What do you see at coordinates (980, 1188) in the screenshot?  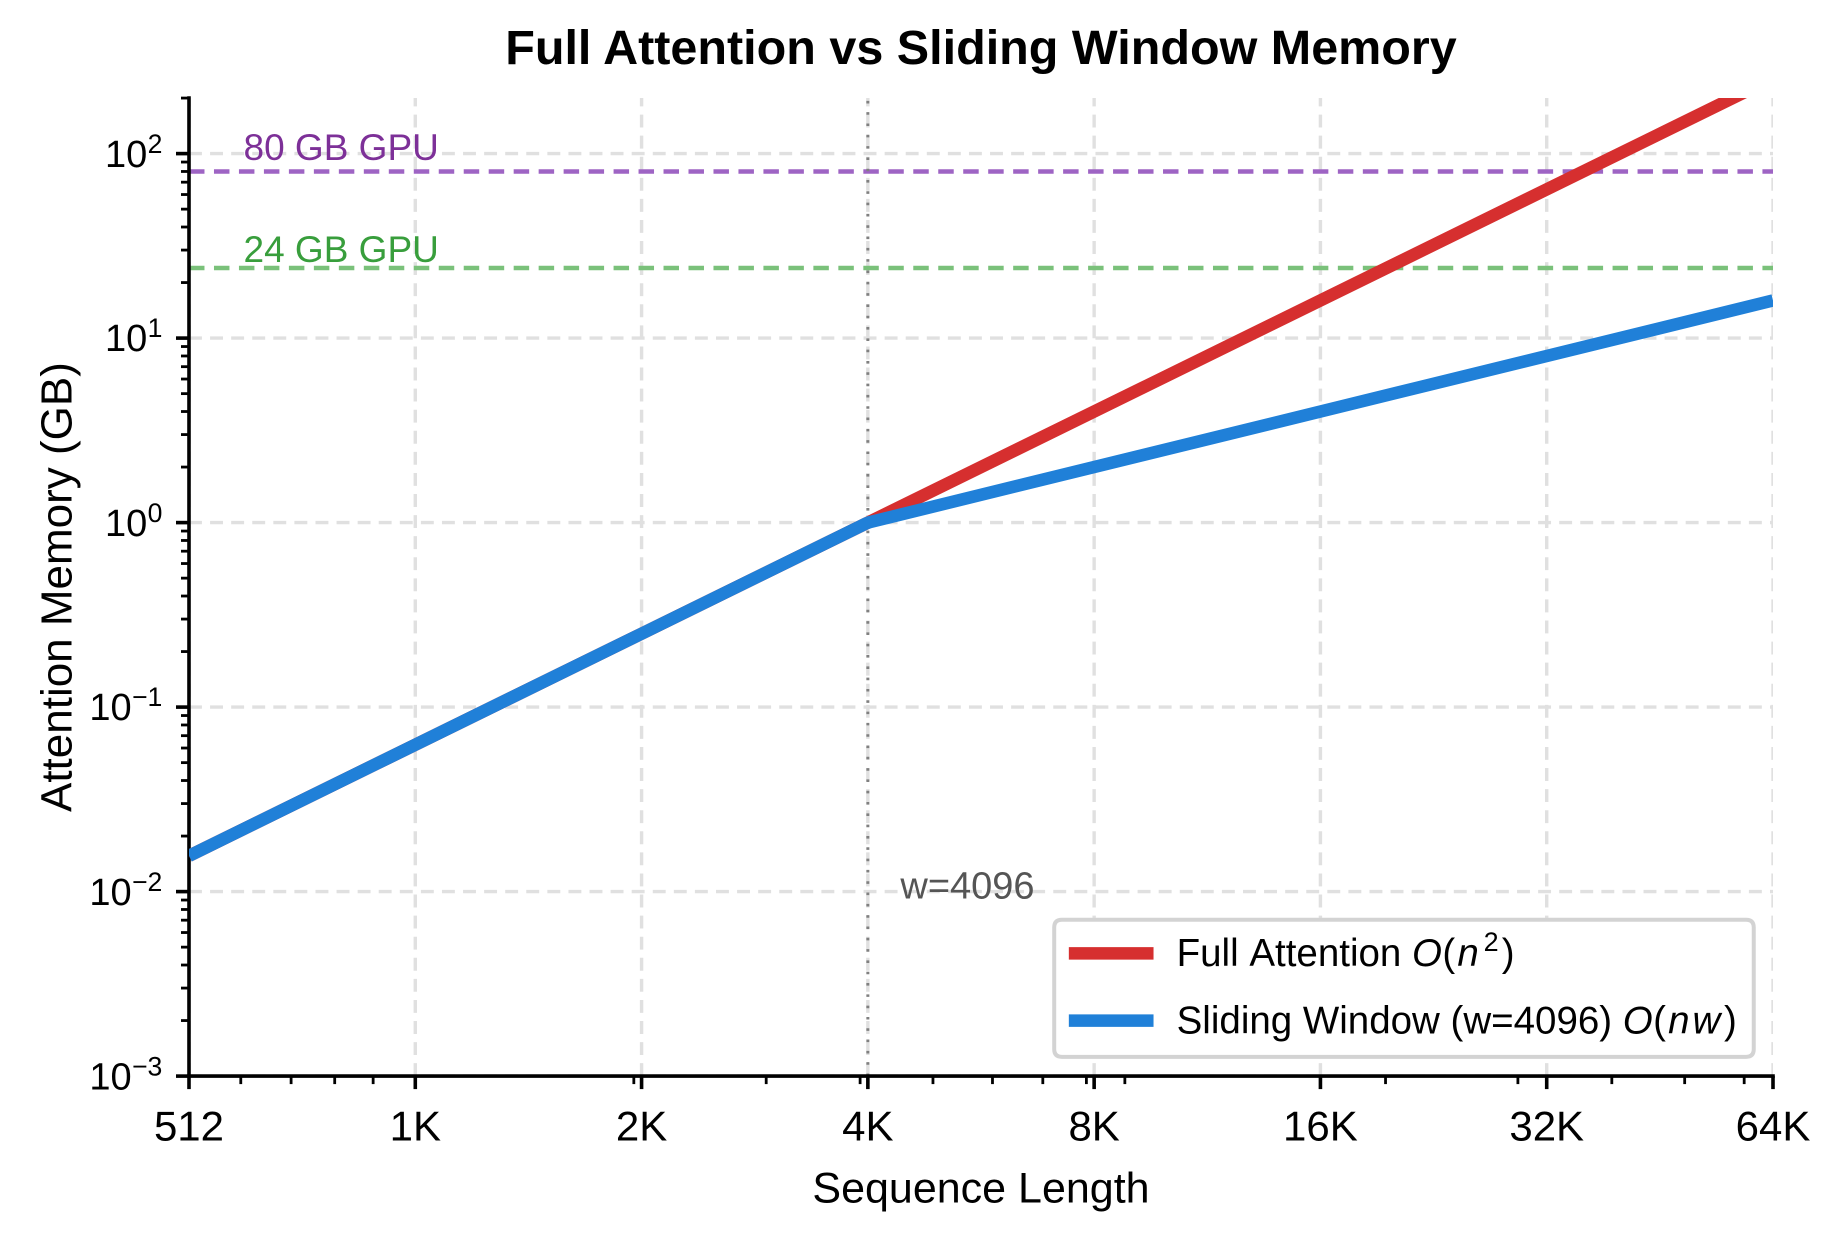 I see `svg-text: Sequence Length` at bounding box center [980, 1188].